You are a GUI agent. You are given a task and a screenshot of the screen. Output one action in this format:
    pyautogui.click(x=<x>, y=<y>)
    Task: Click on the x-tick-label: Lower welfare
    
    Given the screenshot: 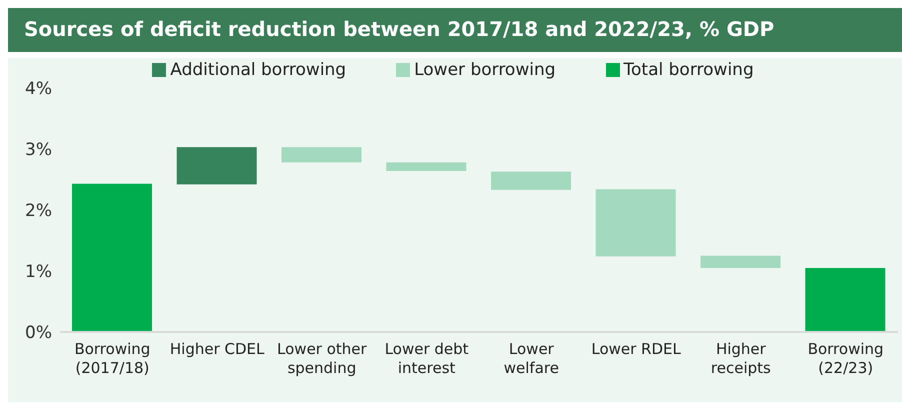 What is the action you would take?
    pyautogui.click(x=531, y=358)
    